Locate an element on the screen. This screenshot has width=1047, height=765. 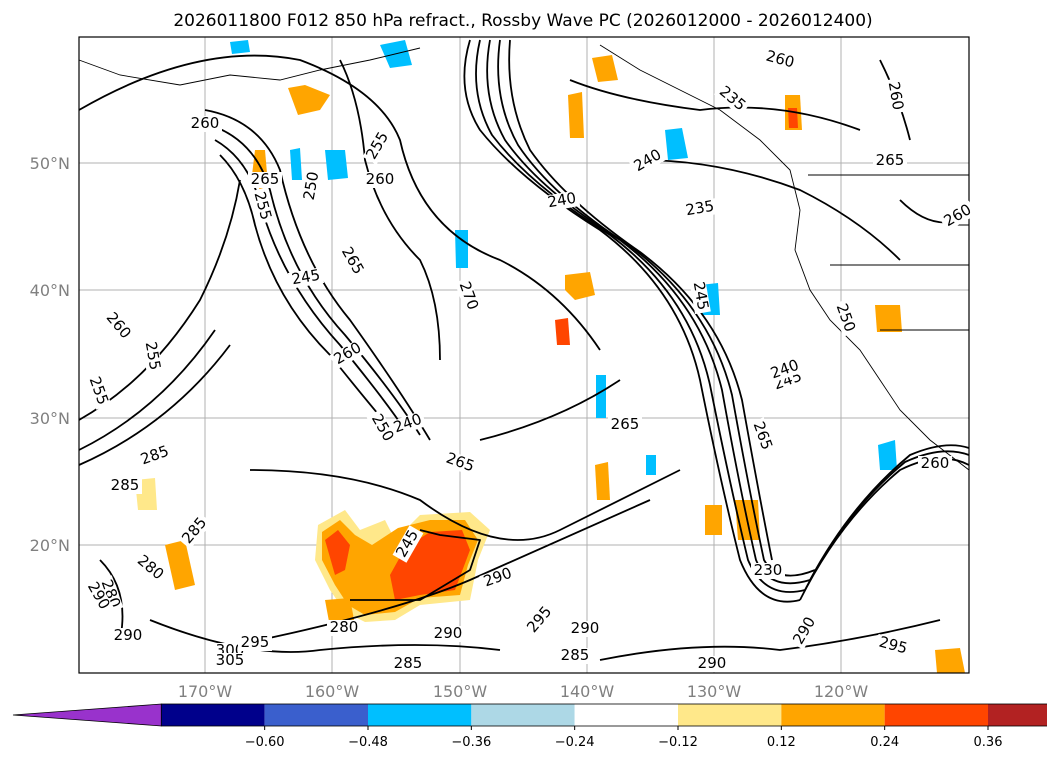
colorbar-outline is located at coordinates (603, 715).